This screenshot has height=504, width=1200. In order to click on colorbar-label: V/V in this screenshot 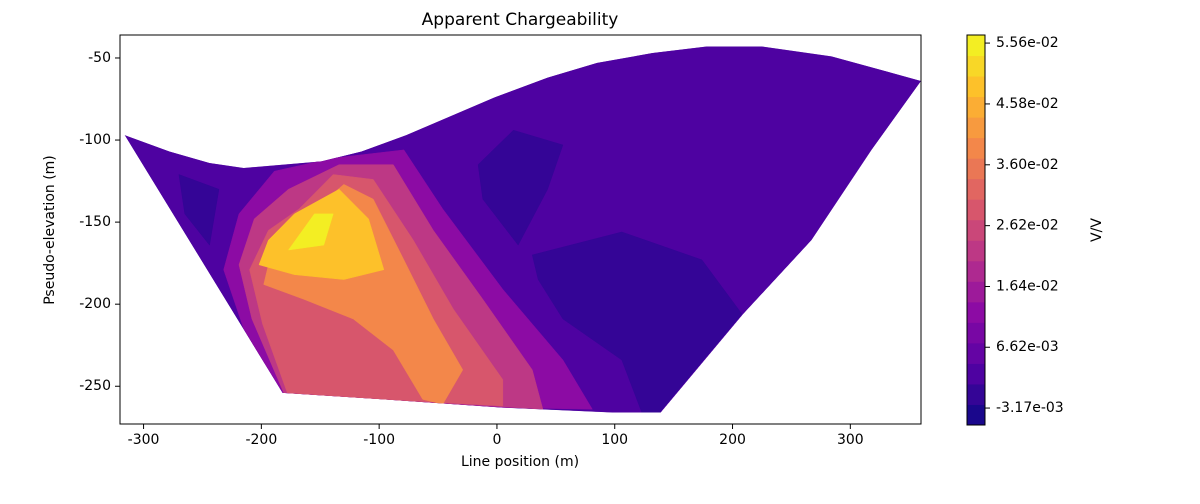, I will do `click(1097, 230)`.